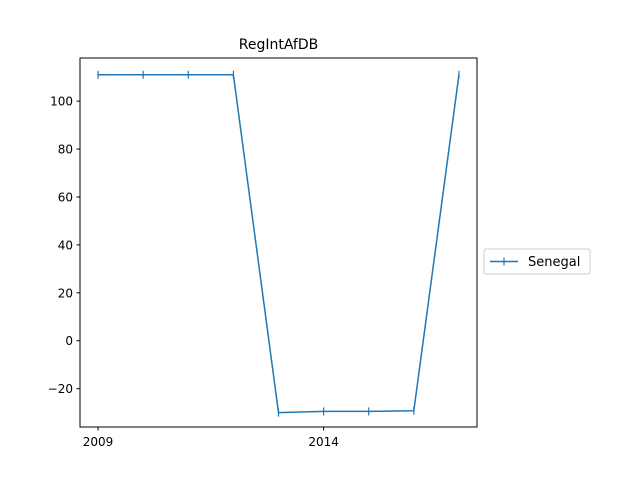  What do you see at coordinates (554, 262) in the screenshot?
I see `legend-label-senegal: Senegal` at bounding box center [554, 262].